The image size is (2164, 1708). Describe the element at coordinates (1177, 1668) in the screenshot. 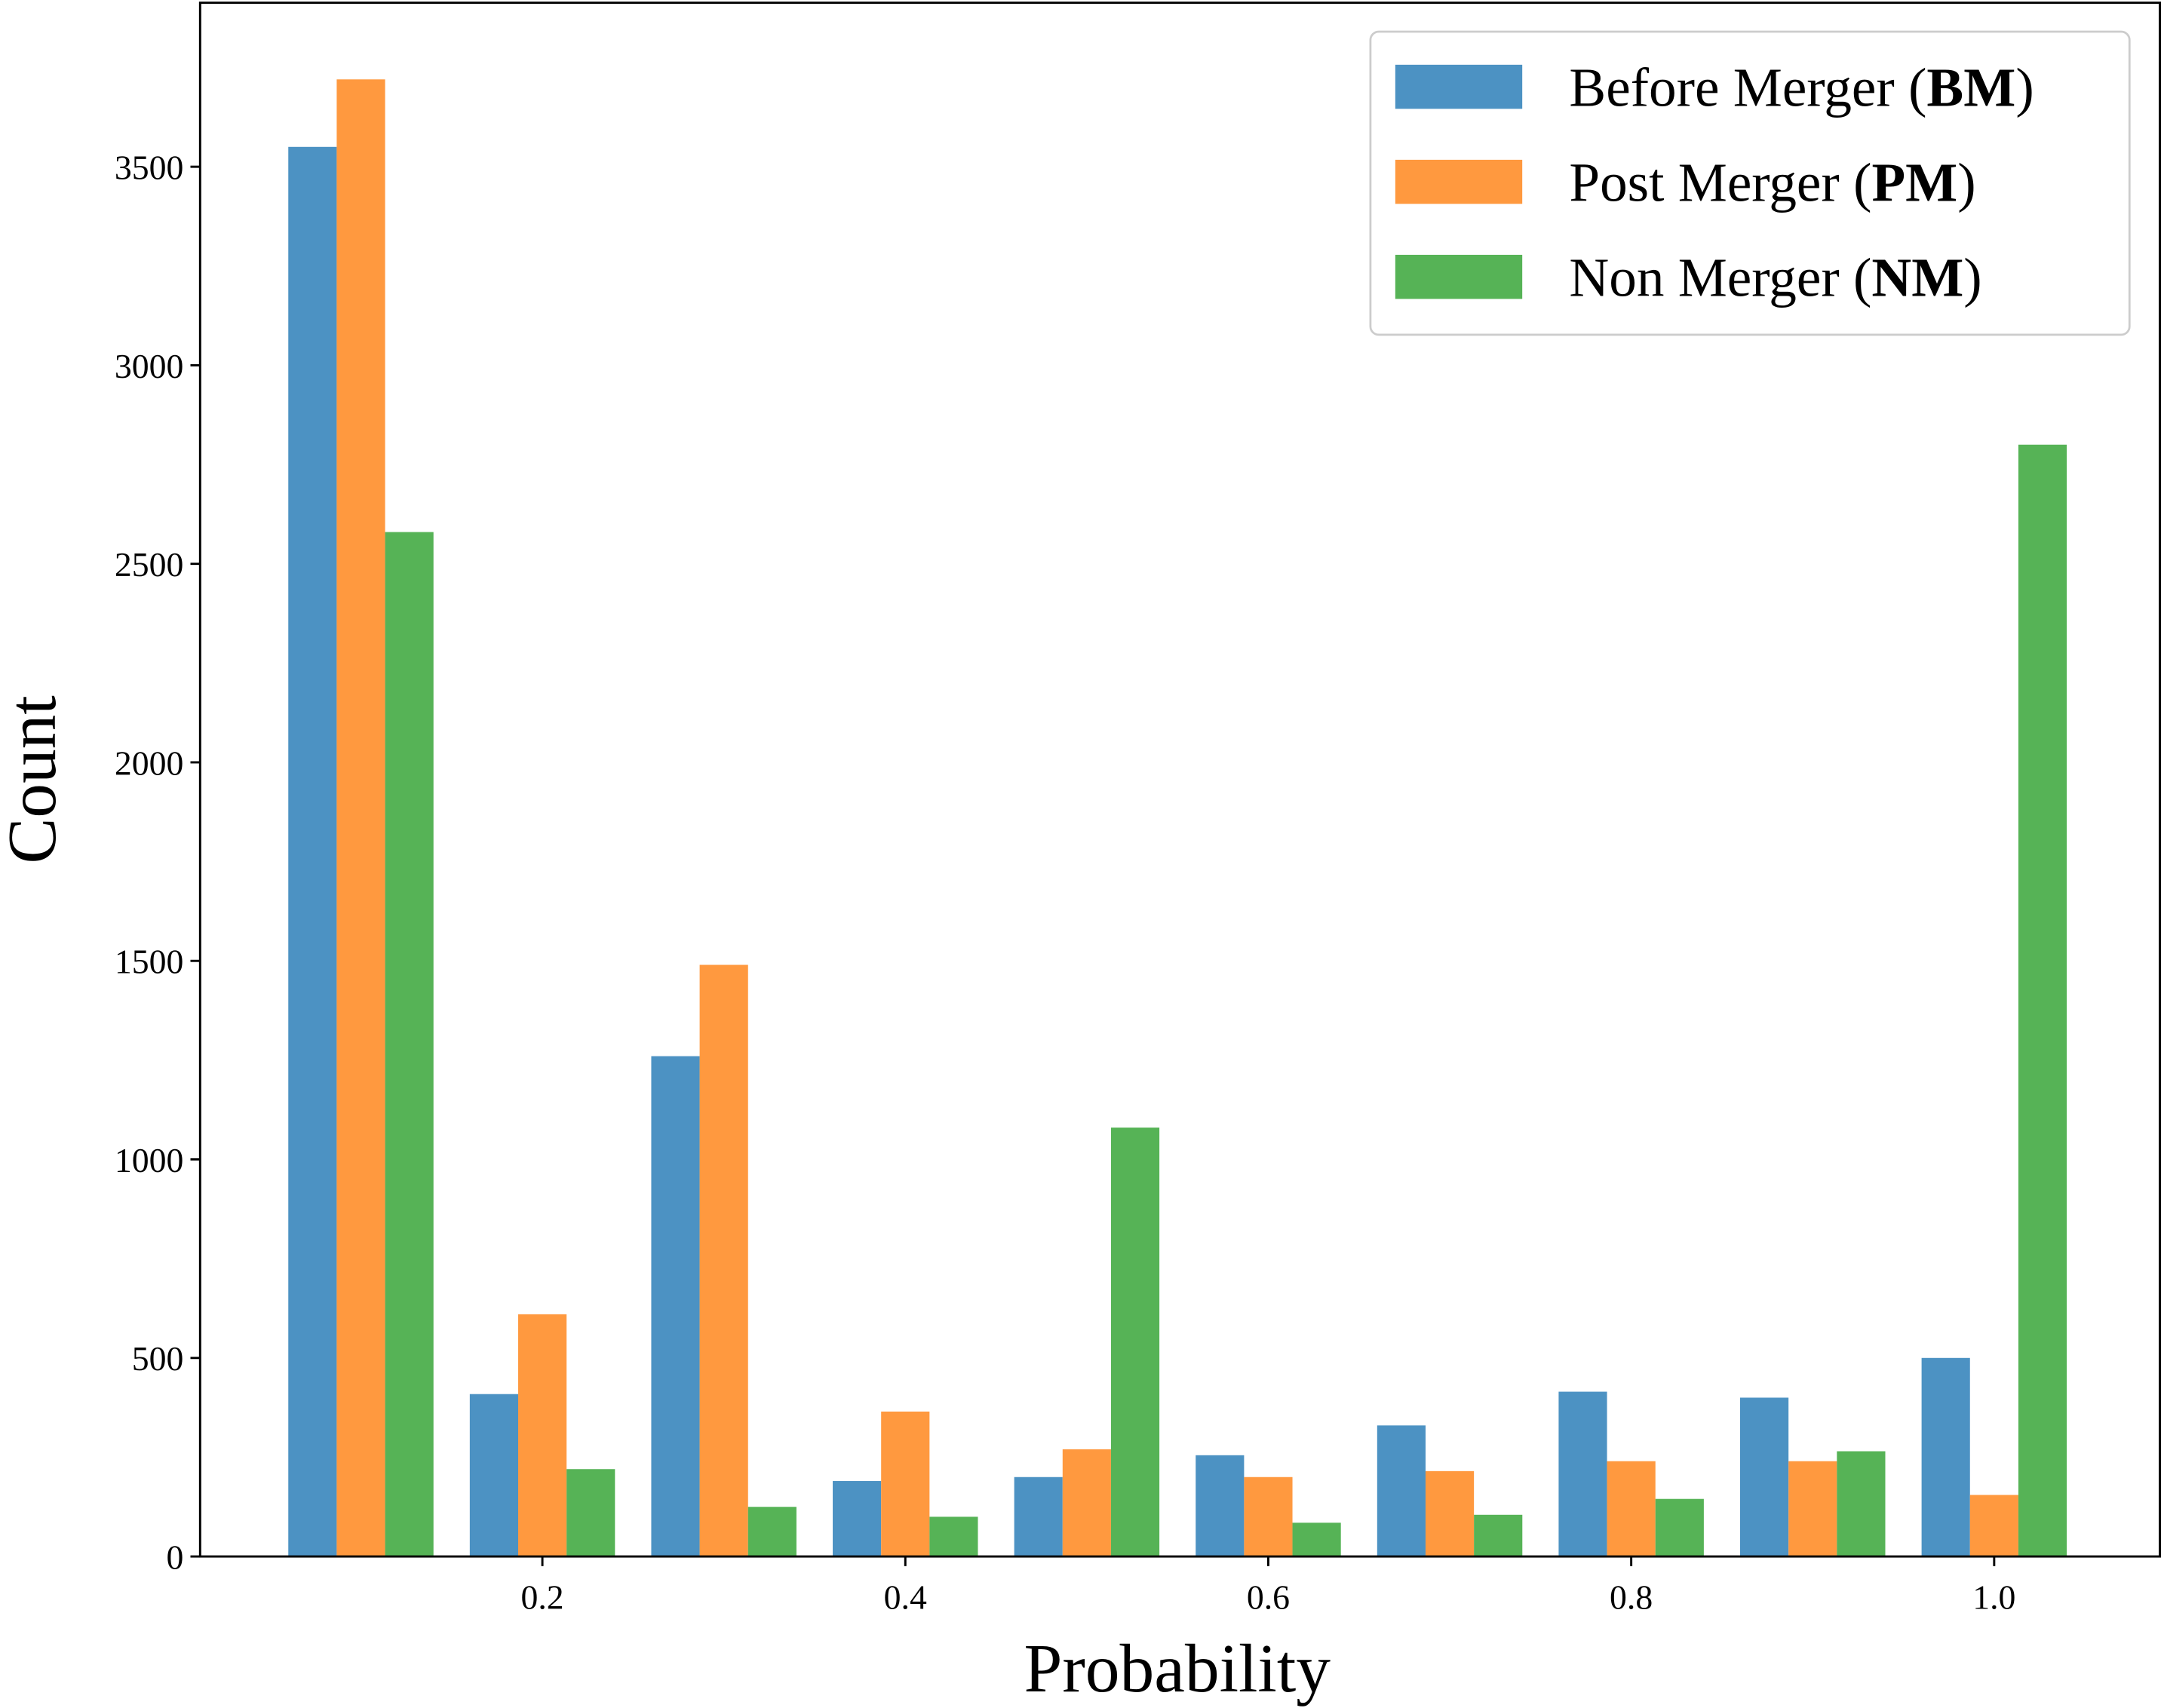

I see `x-axis-label: Probability` at that location.